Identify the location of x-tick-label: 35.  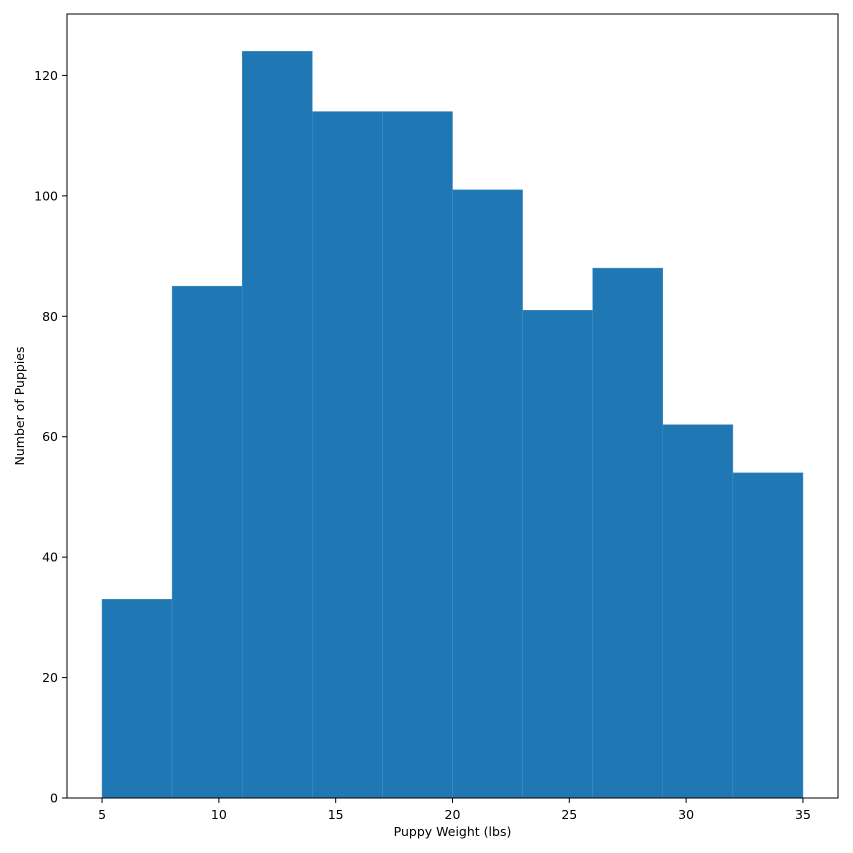
(803, 814).